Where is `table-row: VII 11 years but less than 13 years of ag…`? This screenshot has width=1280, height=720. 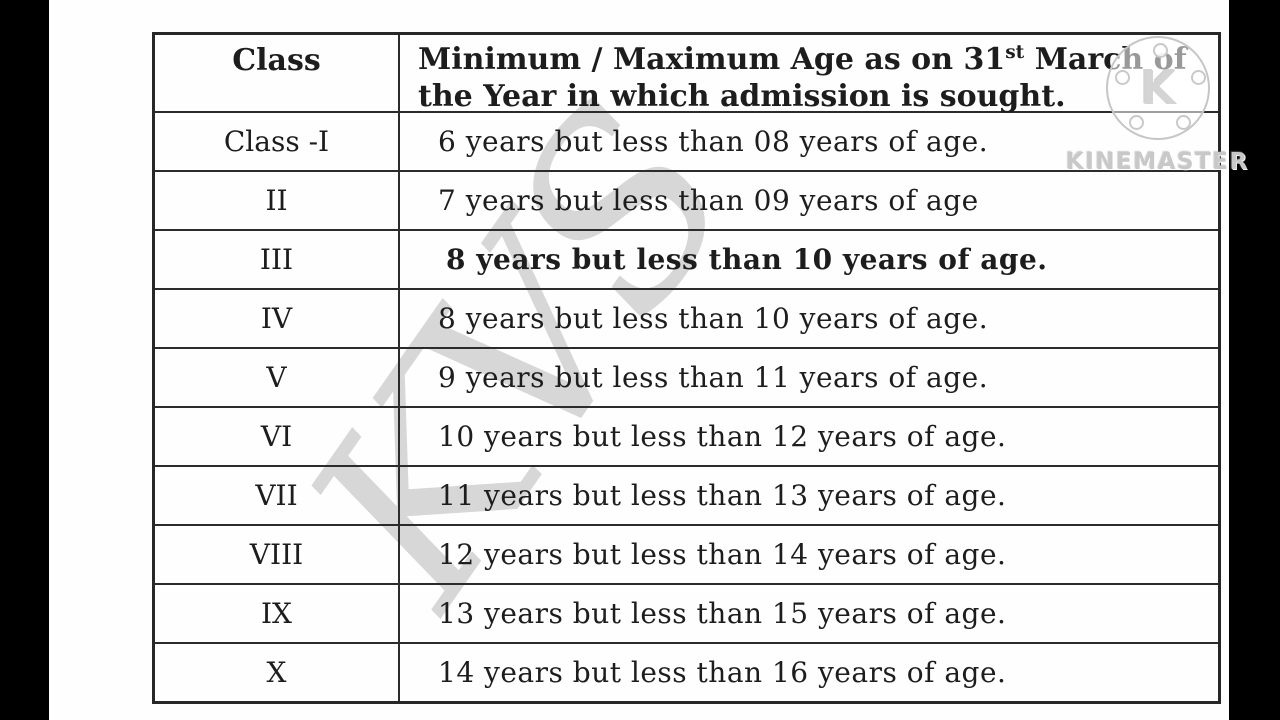 table-row: VII 11 years but less than 13 years of ag… is located at coordinates (686, 494).